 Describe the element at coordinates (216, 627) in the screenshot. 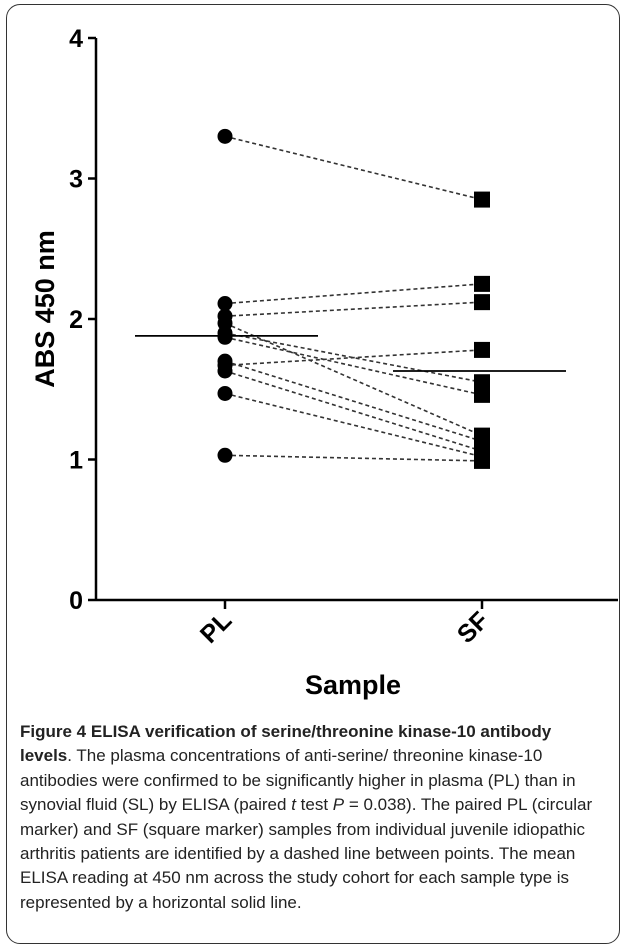

I see `x-tick-label-pl: PL` at that location.